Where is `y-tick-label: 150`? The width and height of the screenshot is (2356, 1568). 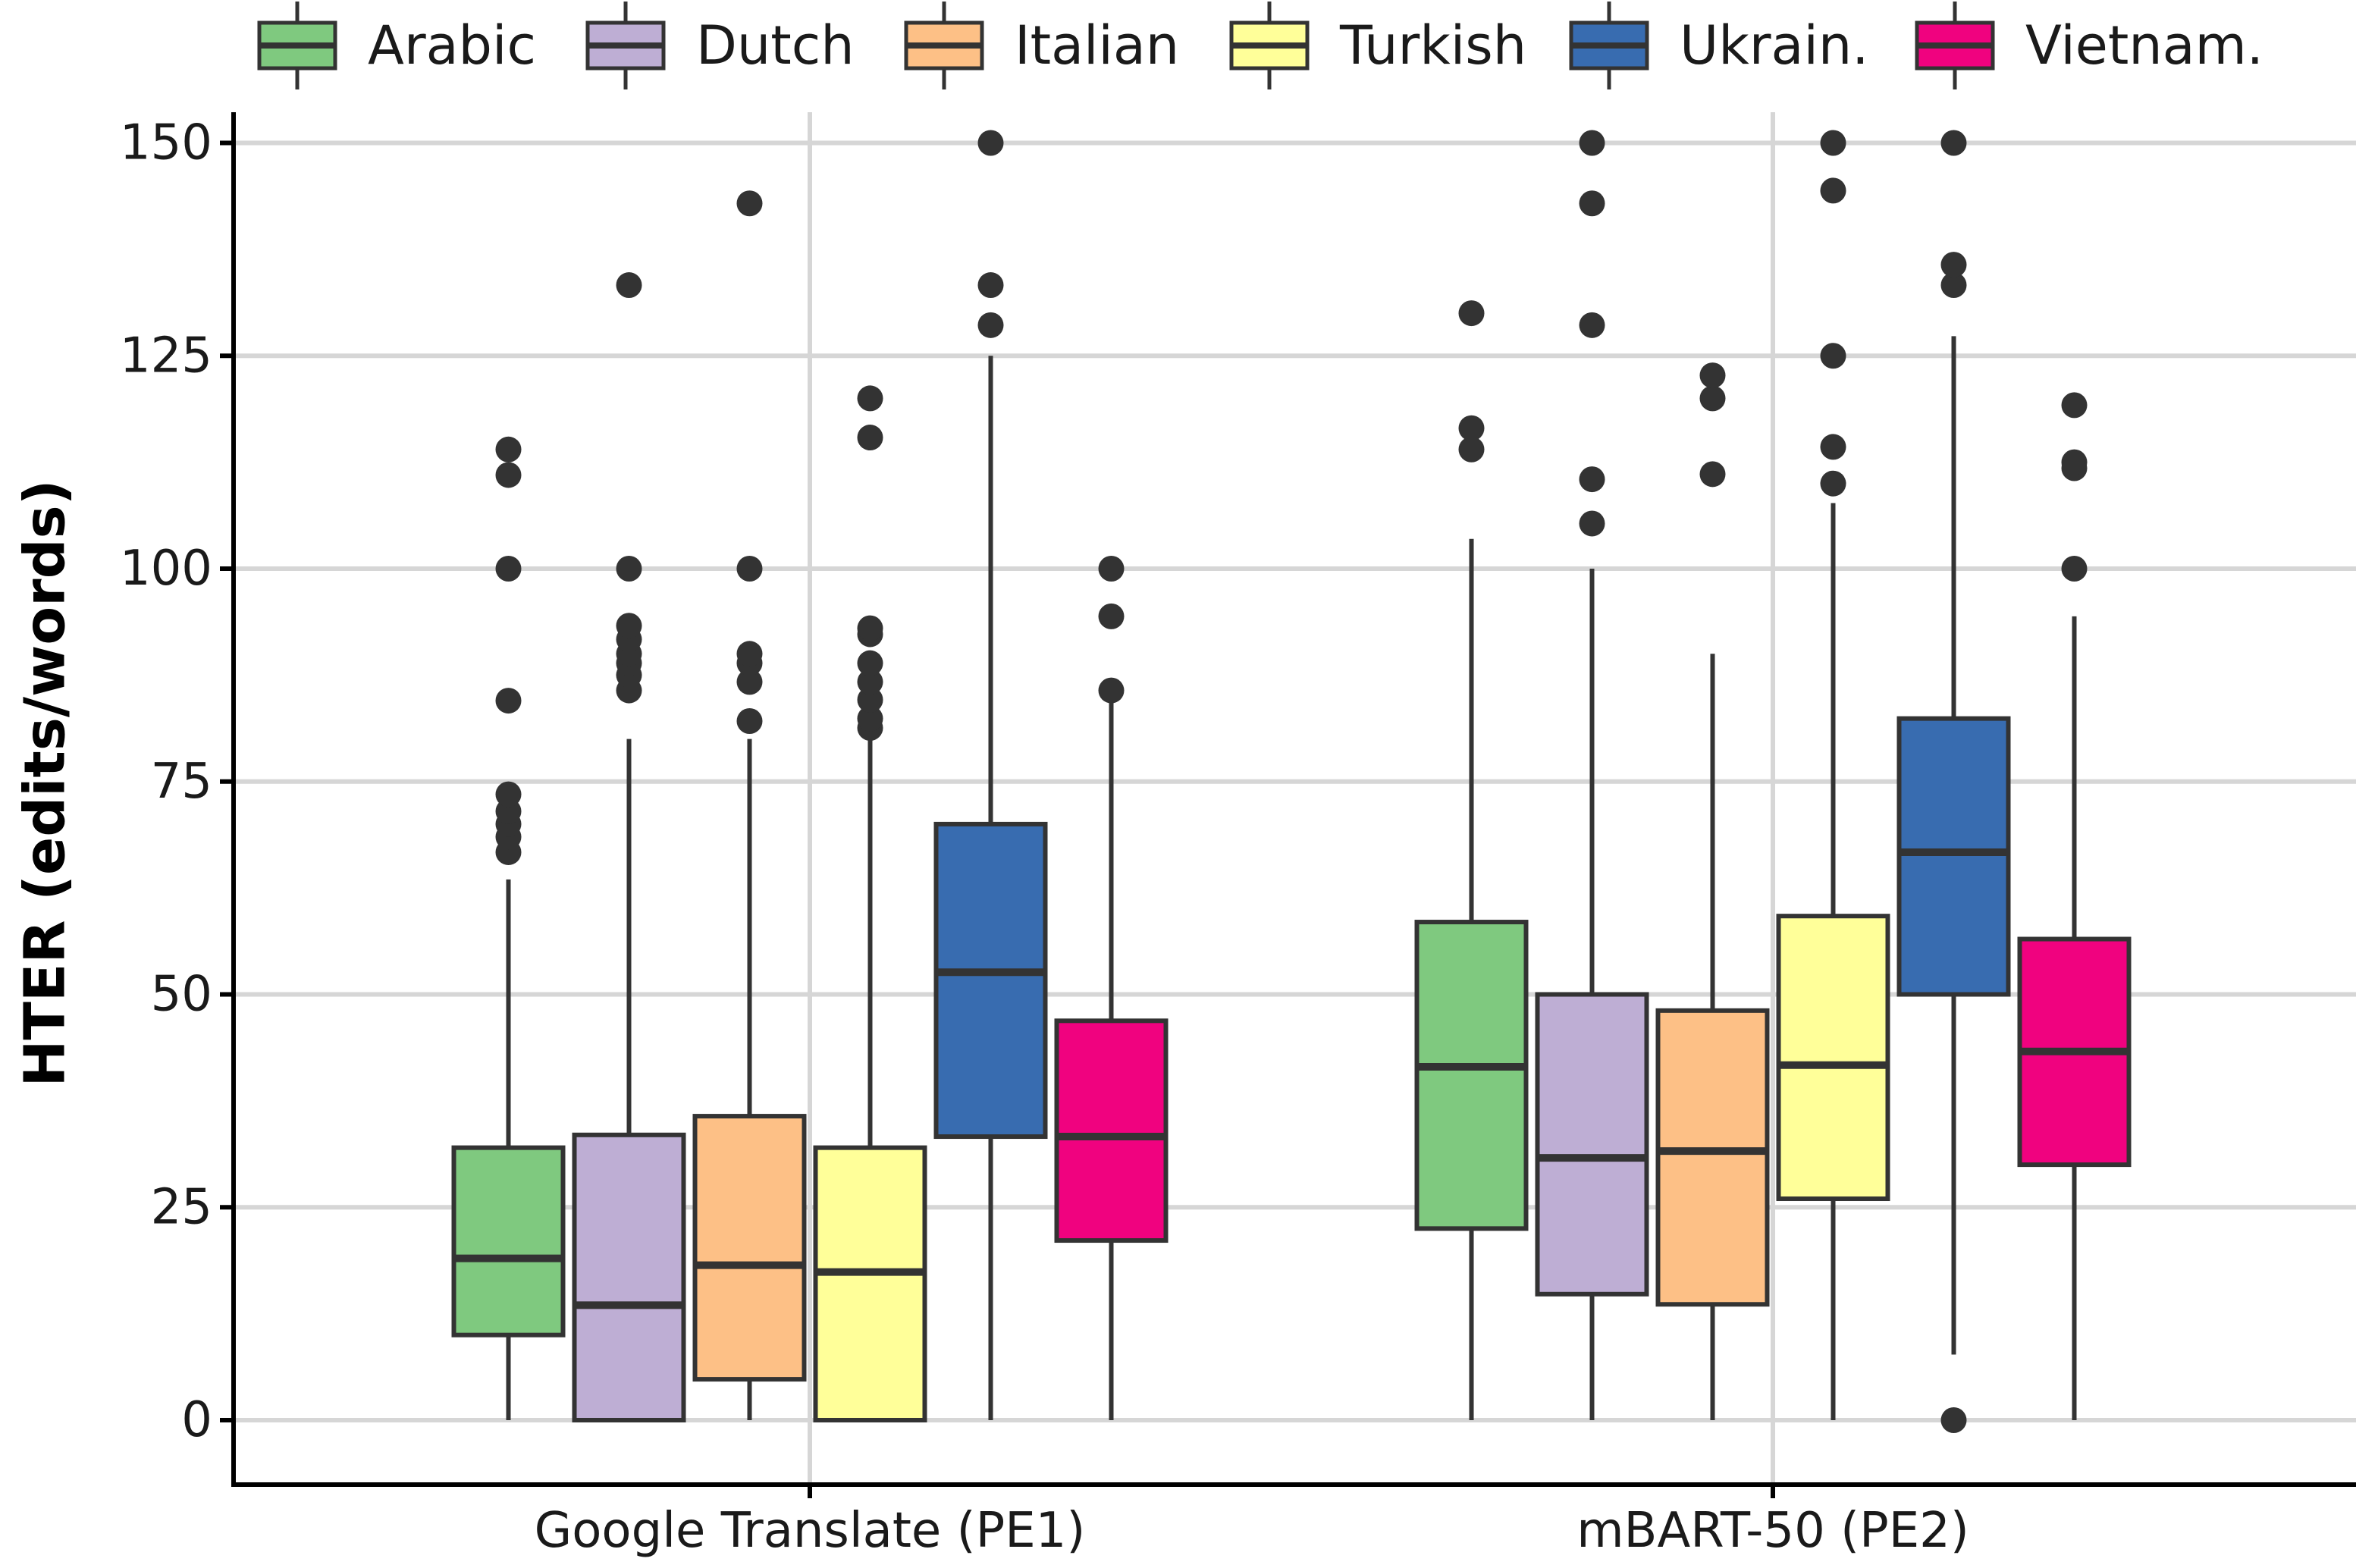 y-tick-label: 150 is located at coordinates (166, 143).